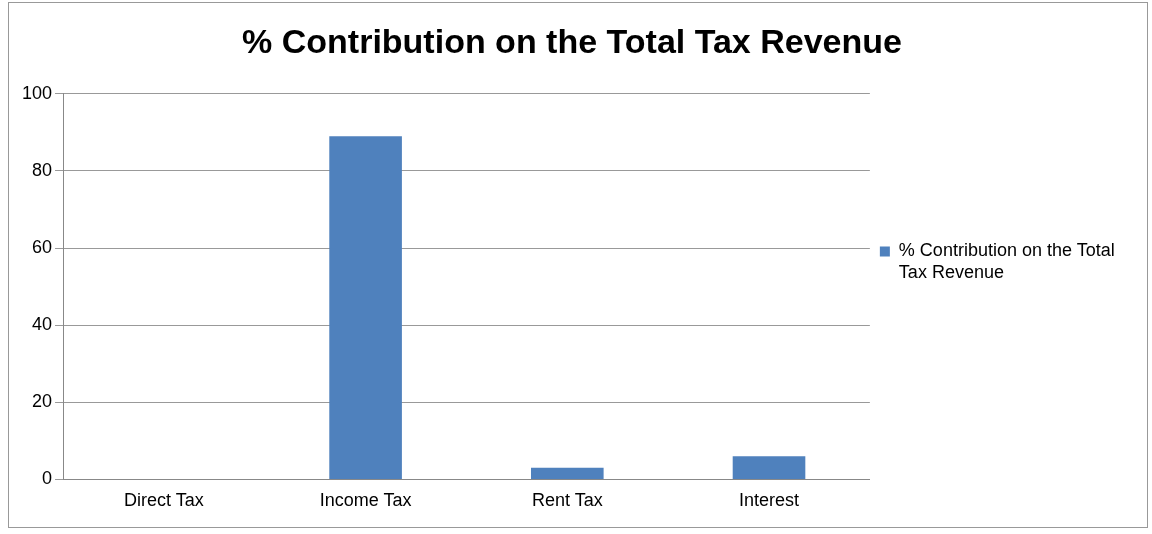 This screenshot has height=534, width=1152. I want to click on x-tick-label: Interest, so click(769, 500).